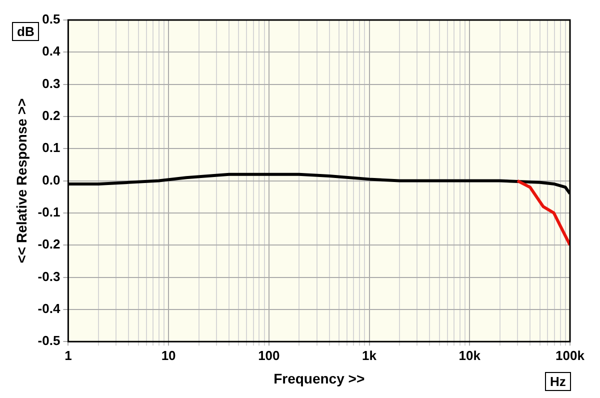 The width and height of the screenshot is (600, 398). Describe the element at coordinates (26, 31) in the screenshot. I see `text: dB` at that location.